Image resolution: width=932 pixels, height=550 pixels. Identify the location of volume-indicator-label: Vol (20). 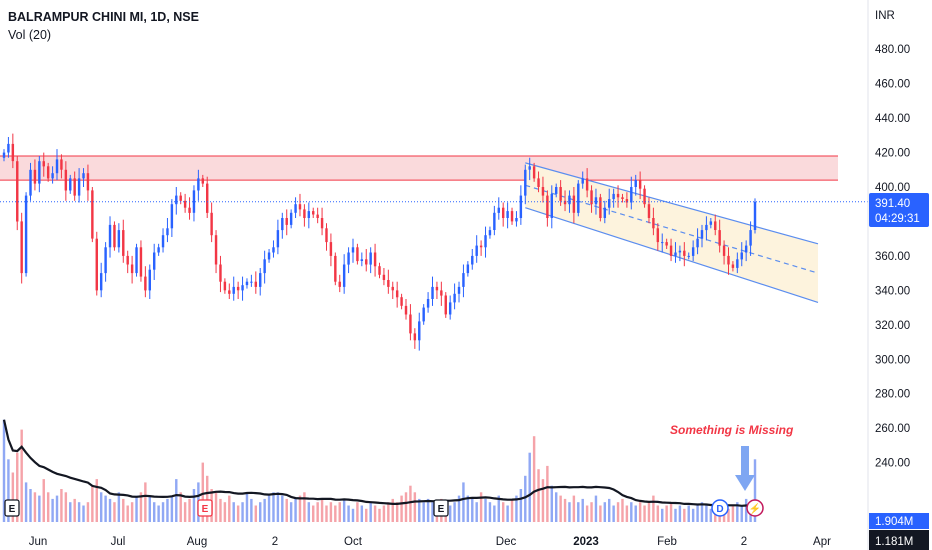
(30, 35).